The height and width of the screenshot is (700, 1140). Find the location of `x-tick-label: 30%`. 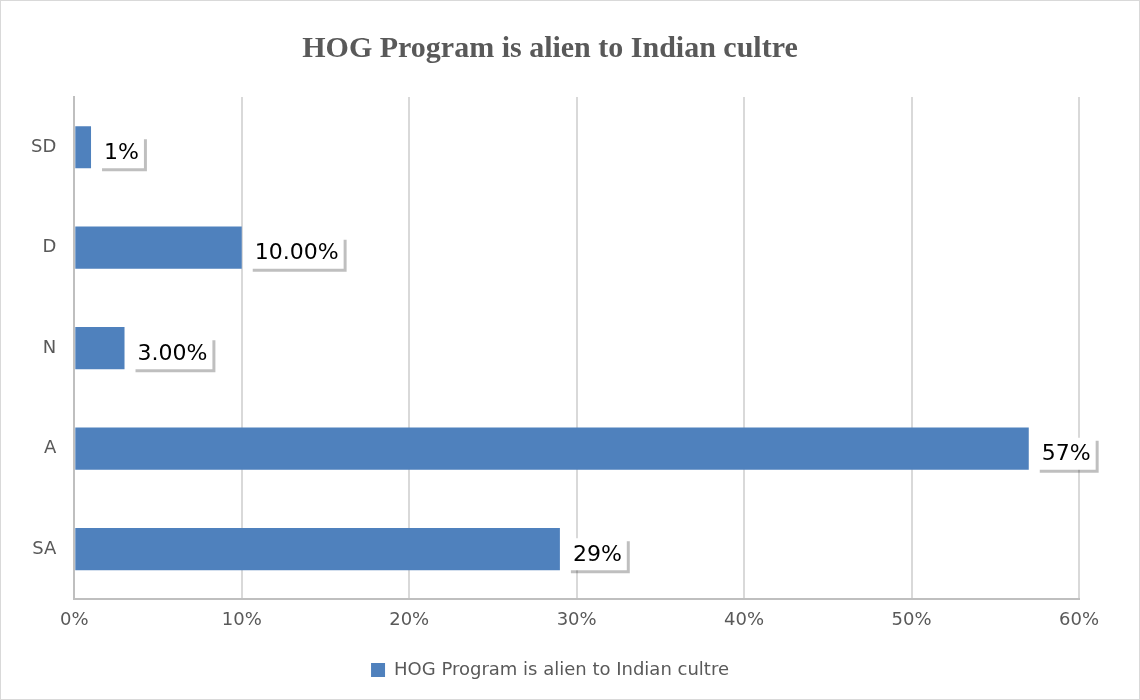

x-tick-label: 30% is located at coordinates (576, 618).